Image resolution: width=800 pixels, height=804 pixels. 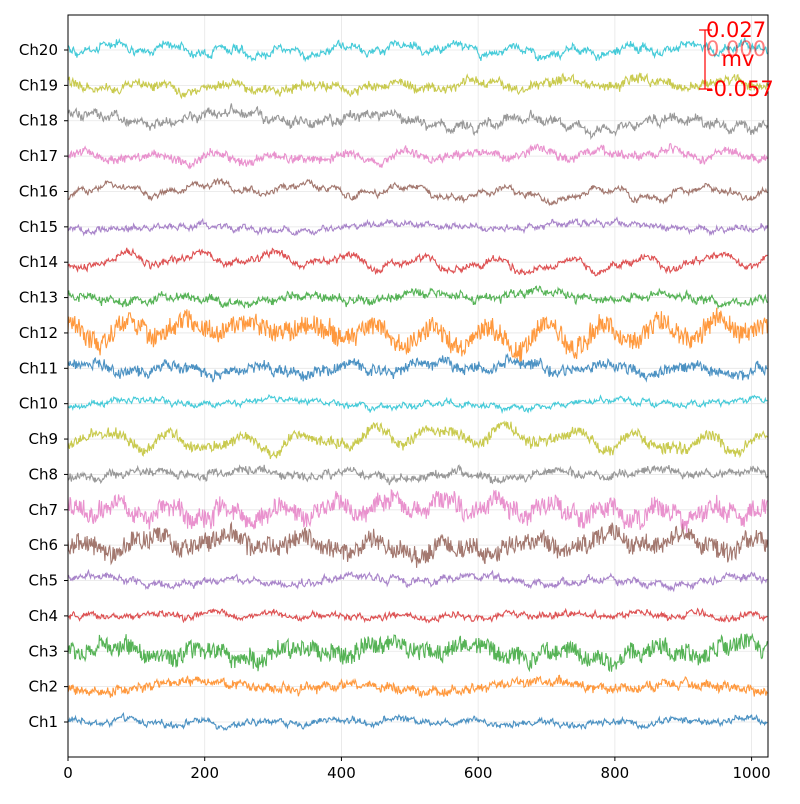 What do you see at coordinates (417, 156) in the screenshot?
I see `trace-ch17` at bounding box center [417, 156].